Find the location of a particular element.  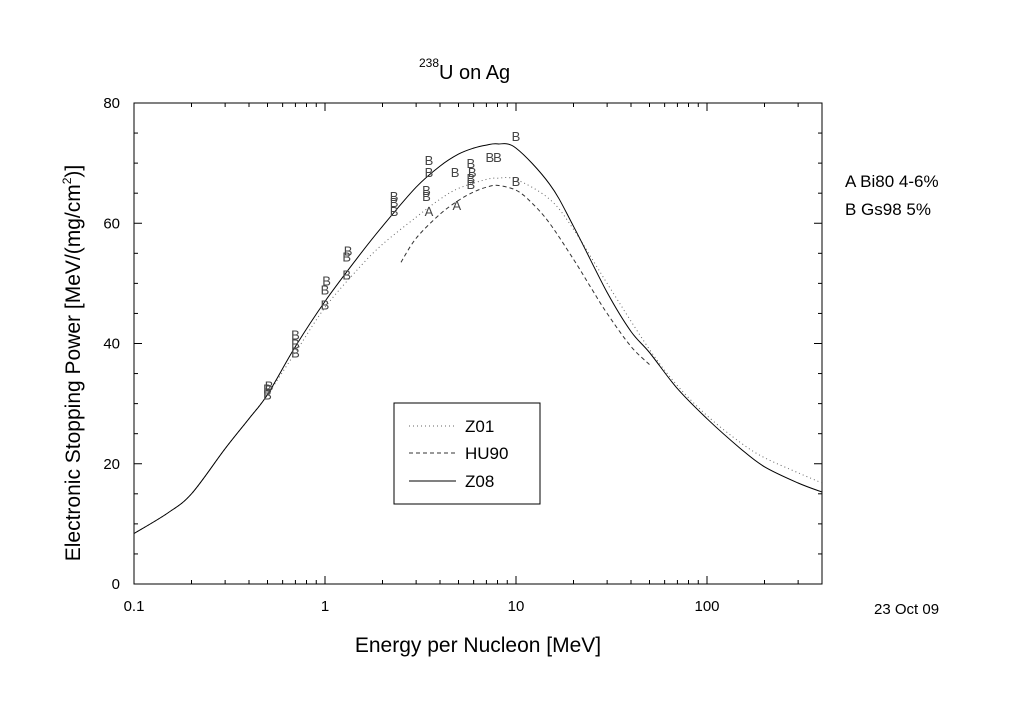

y-axis-title-end: )] is located at coordinates (73, 171).